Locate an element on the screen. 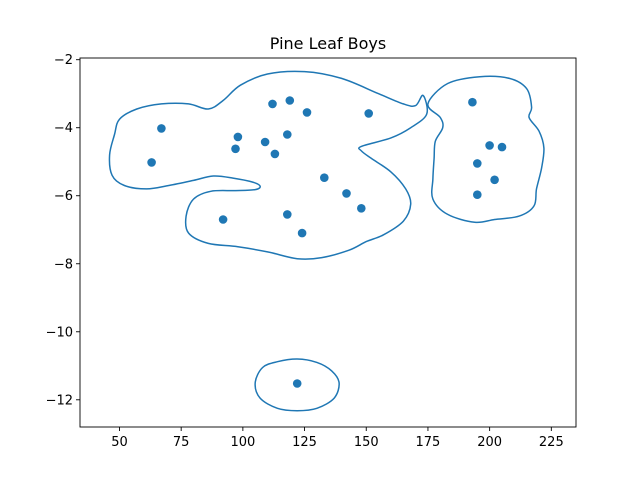 The width and height of the screenshot is (640, 480). y-tick-label: −10 is located at coordinates (59, 332).